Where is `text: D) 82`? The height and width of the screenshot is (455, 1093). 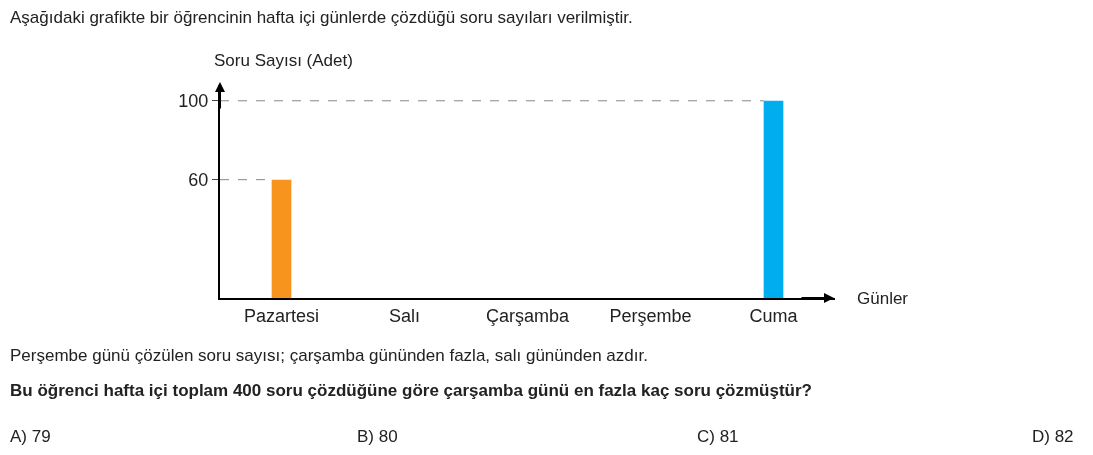 text: D) 82 is located at coordinates (1053, 436).